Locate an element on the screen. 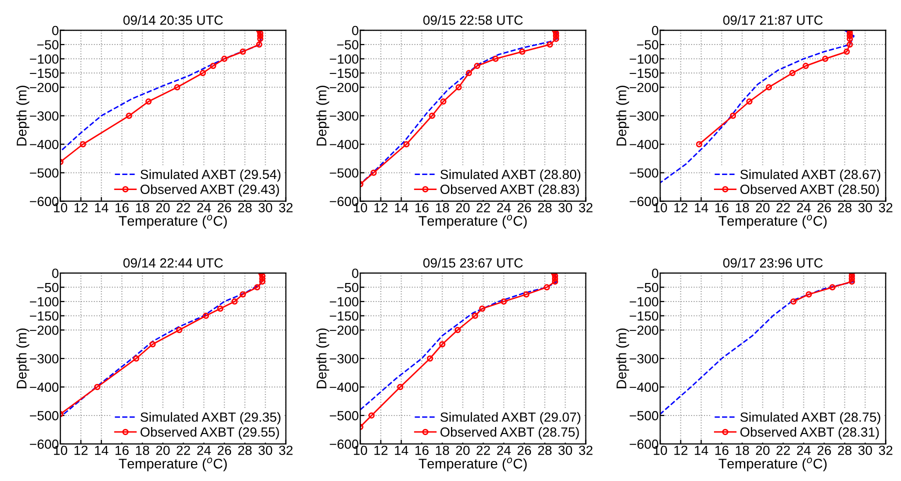 The height and width of the screenshot is (481, 901). y-tick-label: −150 is located at coordinates (644, 73).